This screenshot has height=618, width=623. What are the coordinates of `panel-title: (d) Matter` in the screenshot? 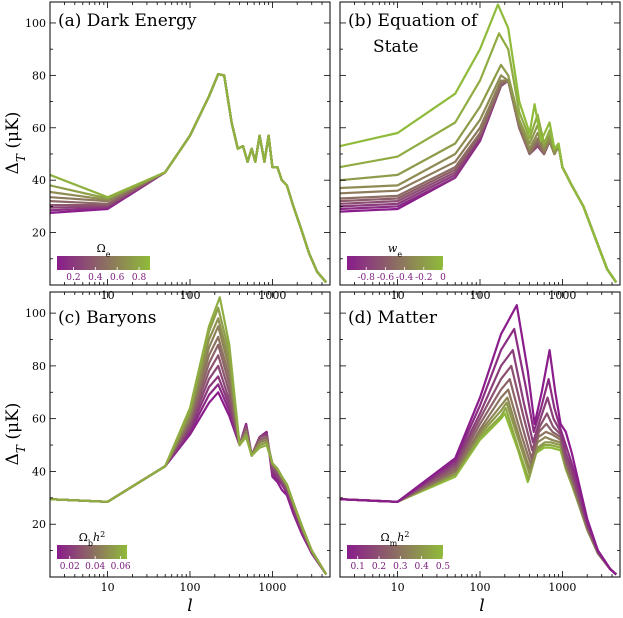 It's located at (393, 318).